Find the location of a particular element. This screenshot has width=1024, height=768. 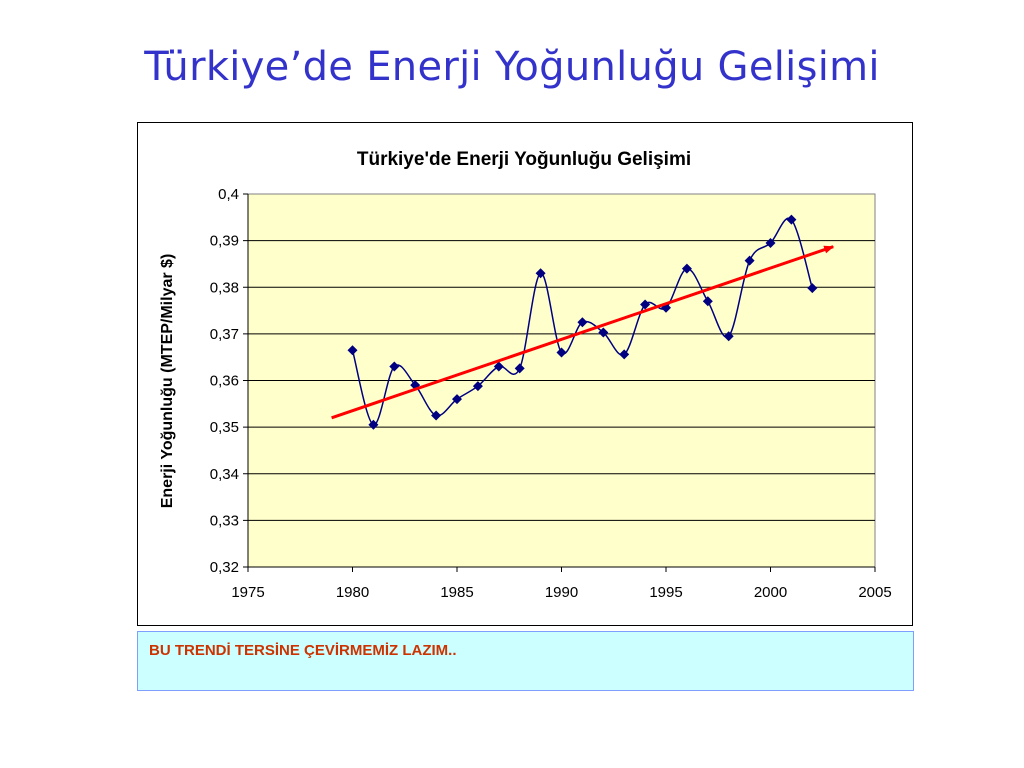

trend-arrow is located at coordinates (583, 332).